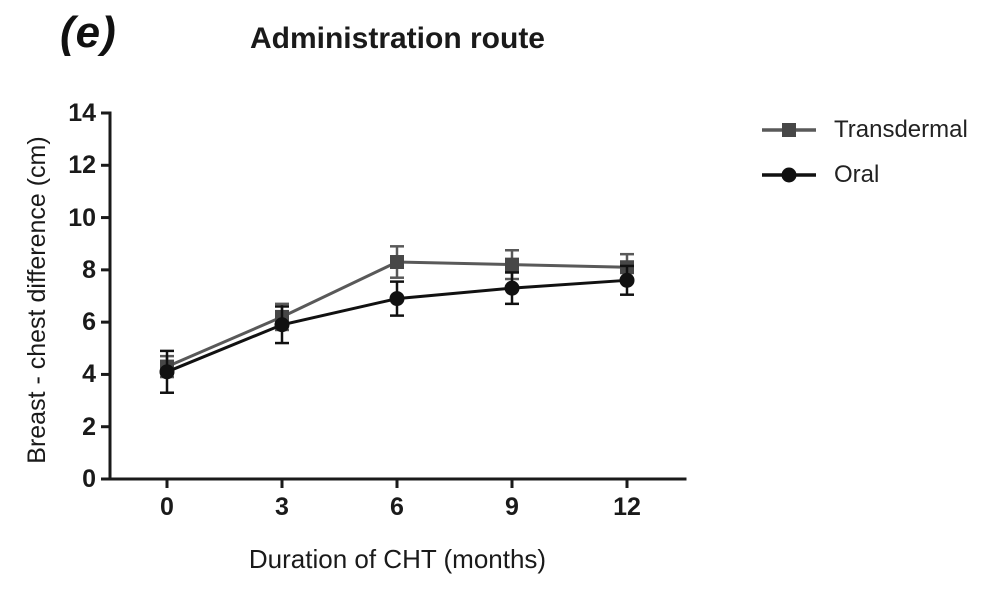 The height and width of the screenshot is (613, 1008). I want to click on y-axis-label: Breast - chest difference (cm), so click(37, 300).